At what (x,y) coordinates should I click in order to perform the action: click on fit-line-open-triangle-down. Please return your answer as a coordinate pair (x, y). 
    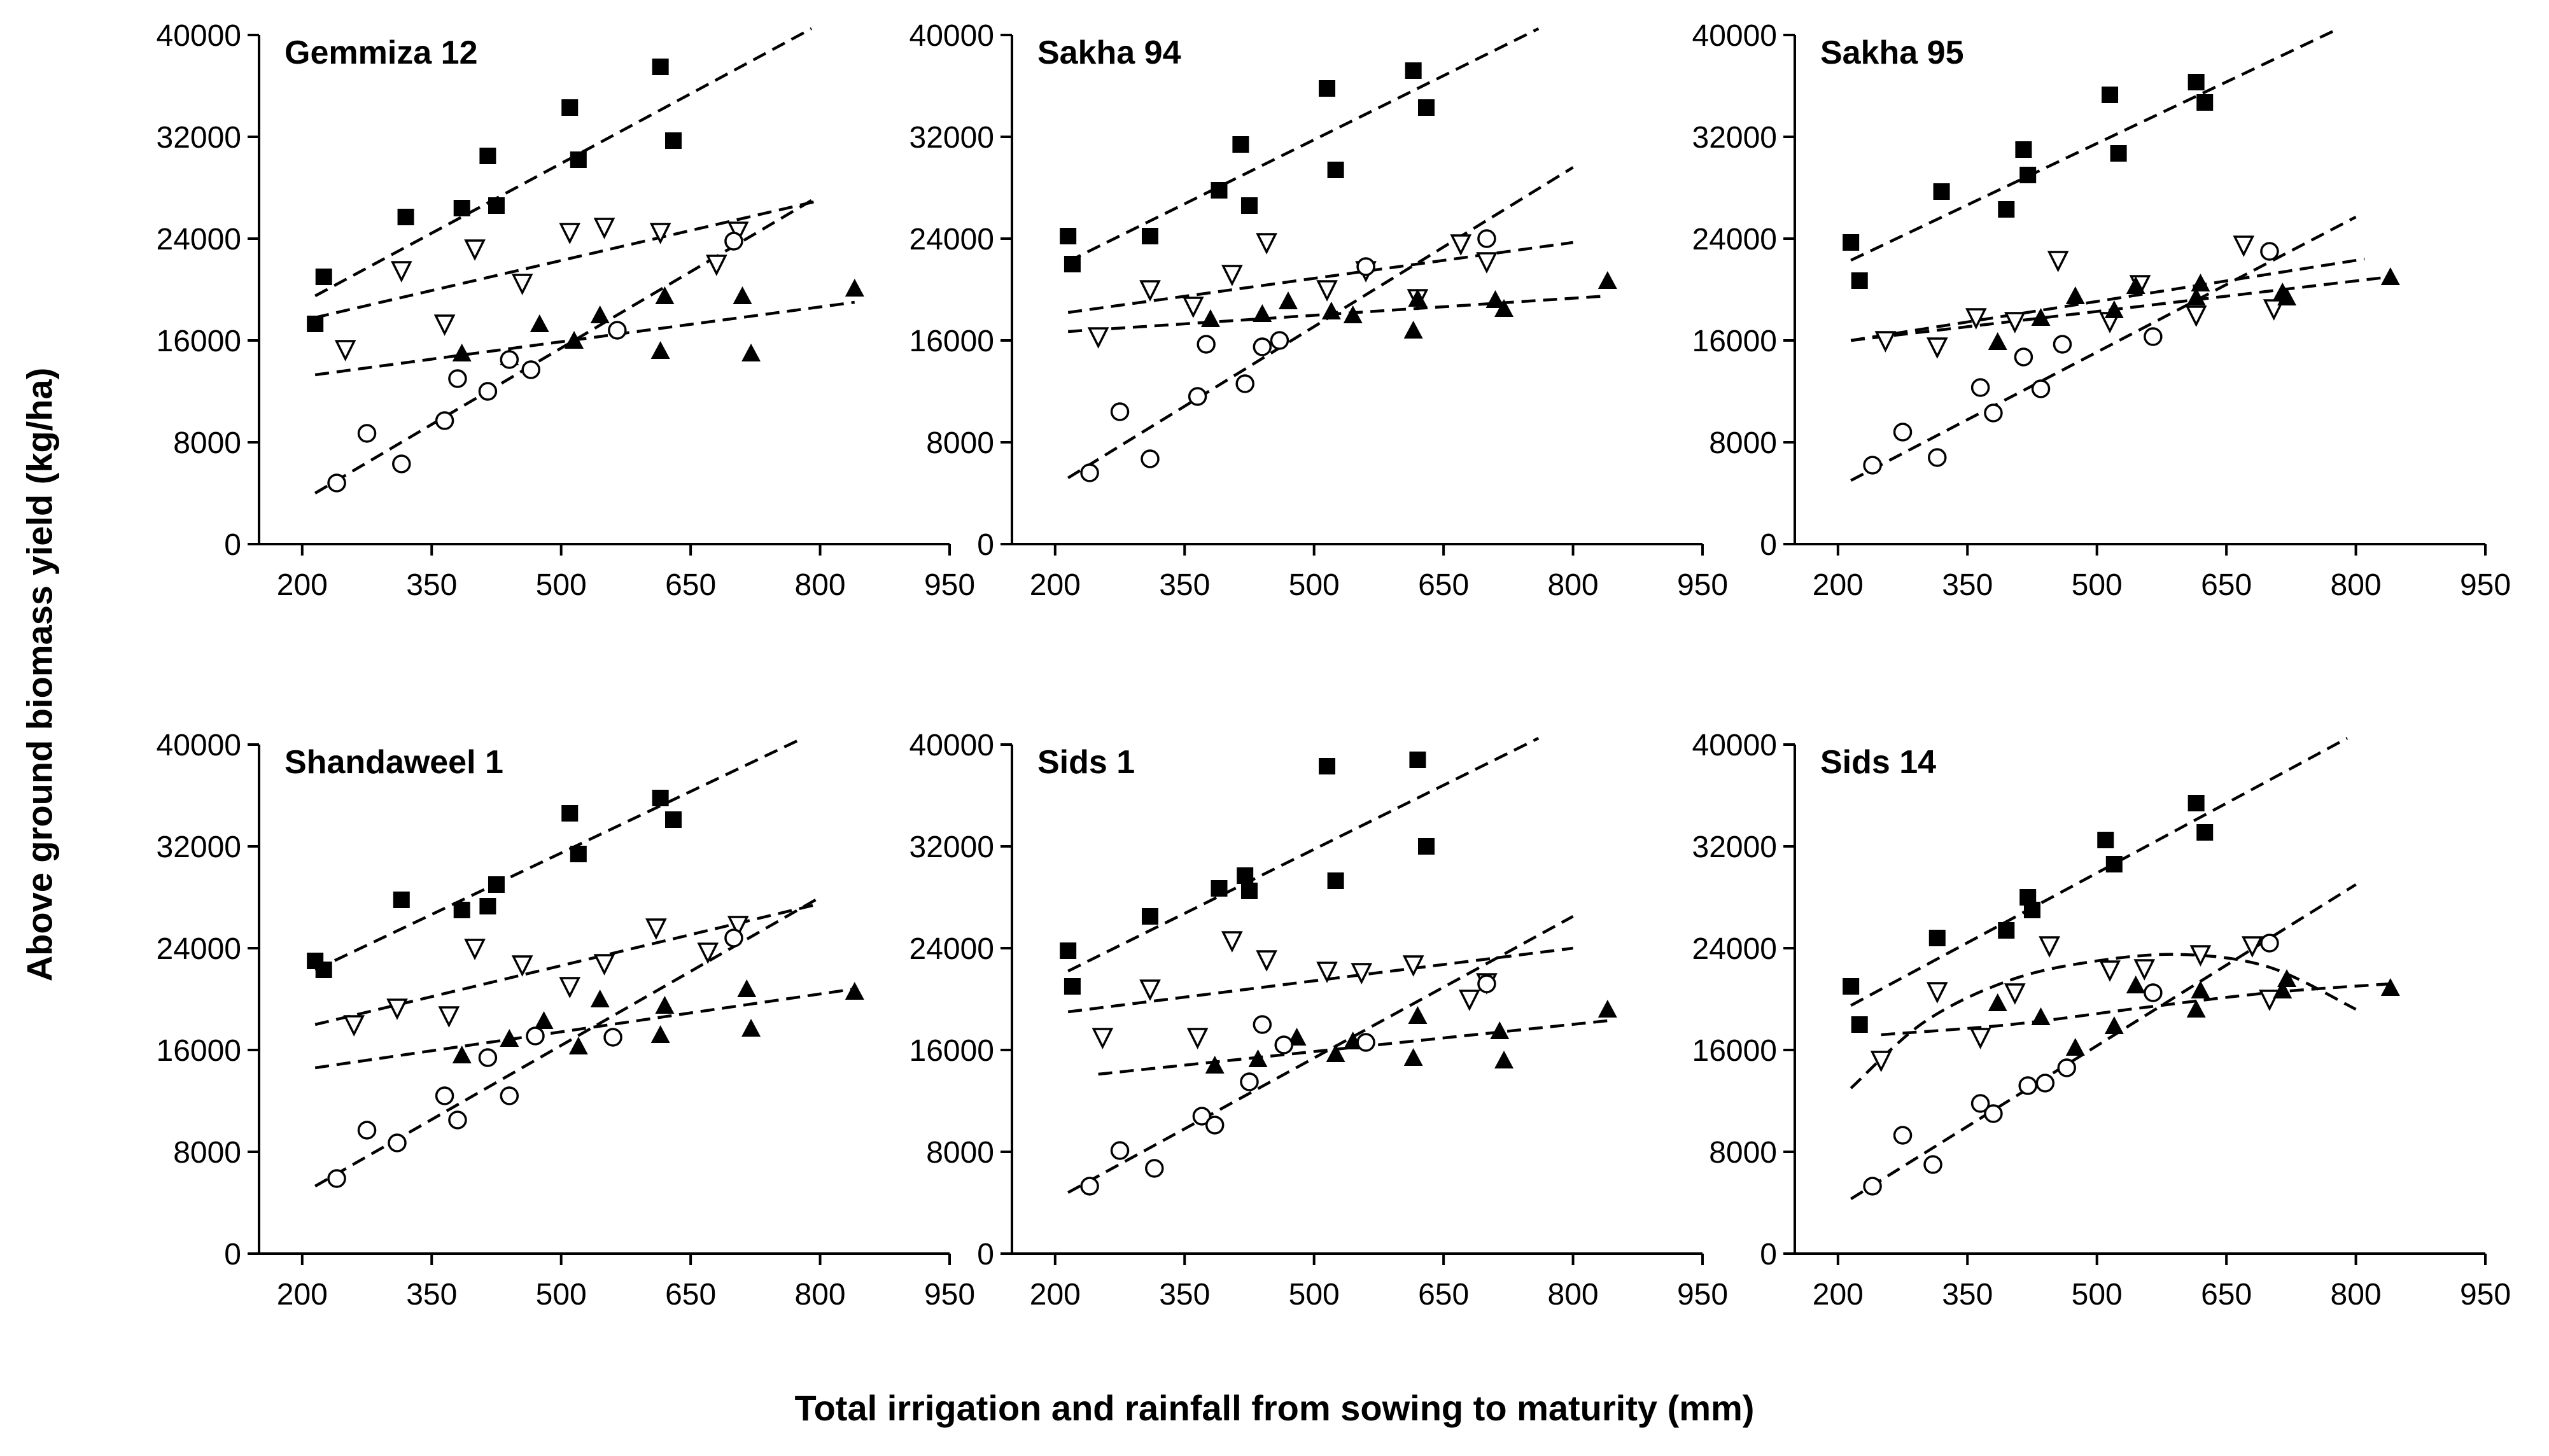
    Looking at the image, I should click on (1320, 980).